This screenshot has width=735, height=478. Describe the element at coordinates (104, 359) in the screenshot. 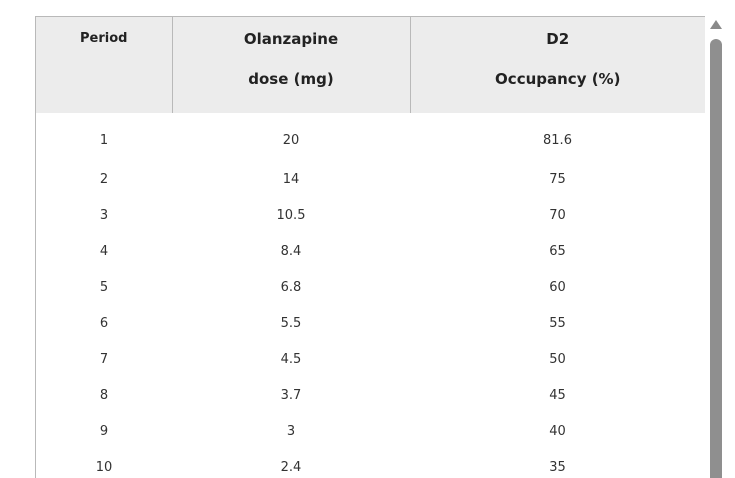

I see `cell-period: 7` at that location.